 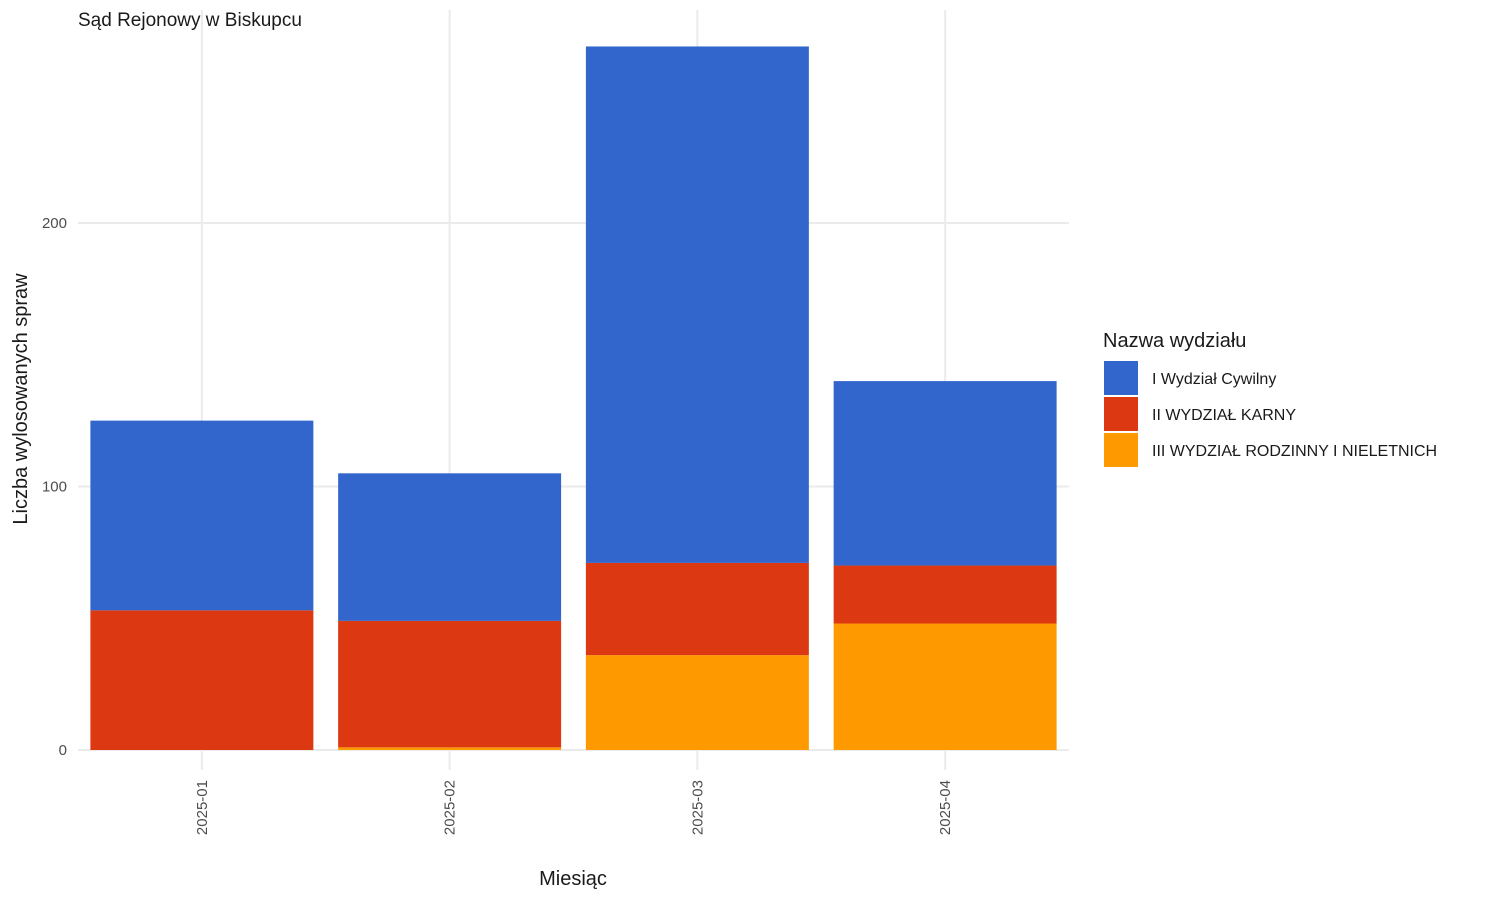 What do you see at coordinates (202, 807) in the screenshot?
I see `x-tick-label: 2025-01` at bounding box center [202, 807].